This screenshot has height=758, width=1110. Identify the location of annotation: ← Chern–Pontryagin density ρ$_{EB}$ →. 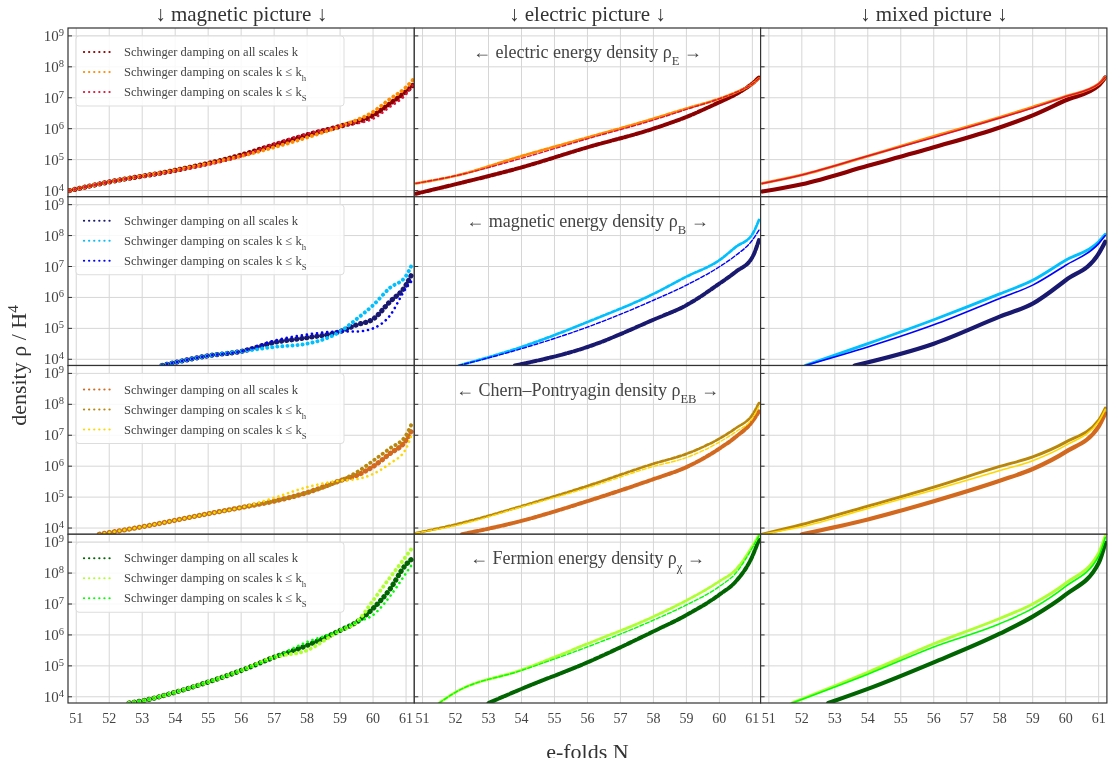
(587, 392).